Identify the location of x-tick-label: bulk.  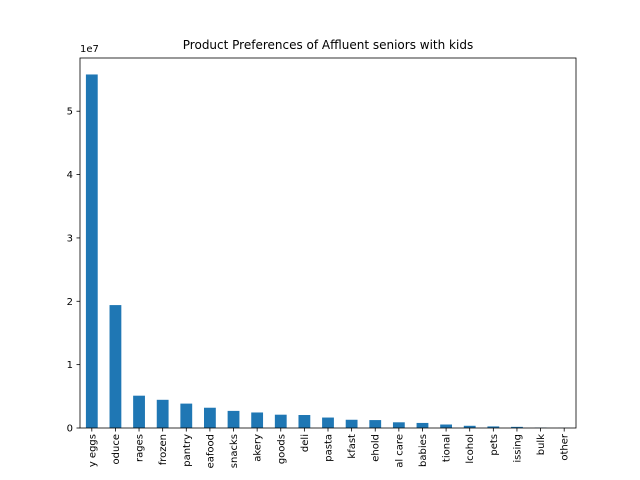
(541, 444).